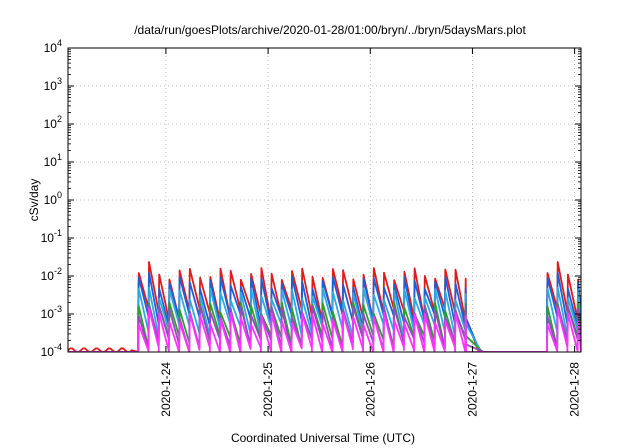  Describe the element at coordinates (53, 198) in the screenshot. I see `y-tick-label: 10⁰` at that location.